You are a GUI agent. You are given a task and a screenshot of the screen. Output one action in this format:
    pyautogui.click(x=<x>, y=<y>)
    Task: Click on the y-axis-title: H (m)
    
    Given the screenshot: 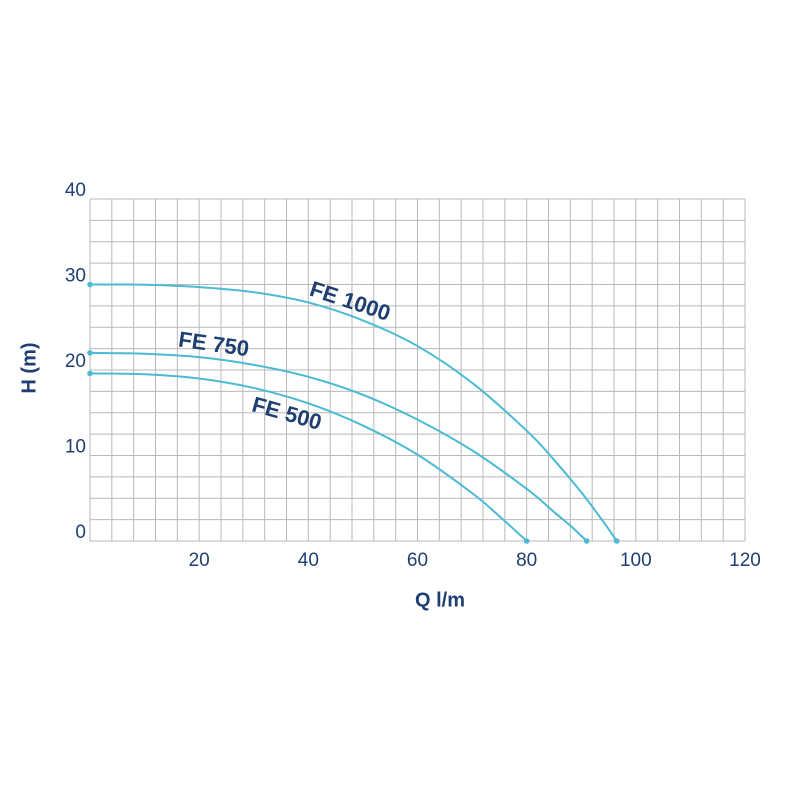 What is the action you would take?
    pyautogui.click(x=29, y=367)
    